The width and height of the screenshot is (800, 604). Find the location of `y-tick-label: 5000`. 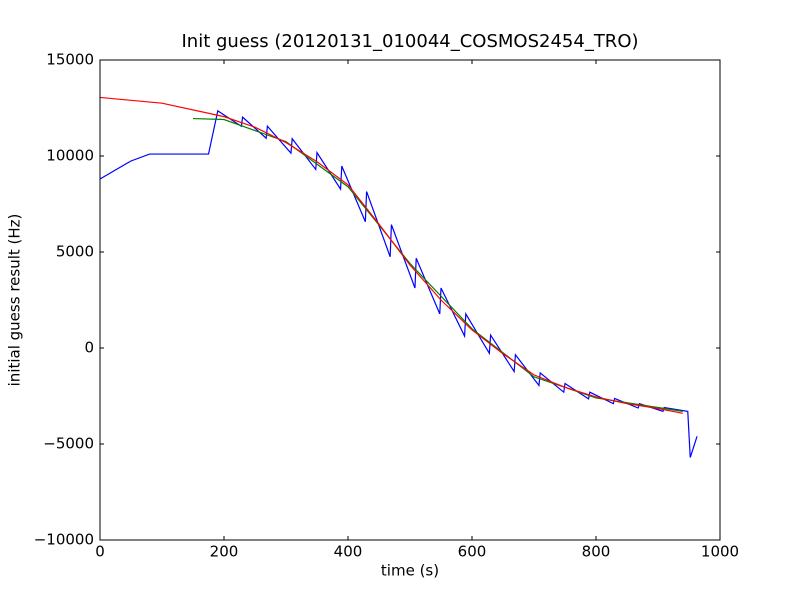

y-tick-label: 5000 is located at coordinates (75, 252).